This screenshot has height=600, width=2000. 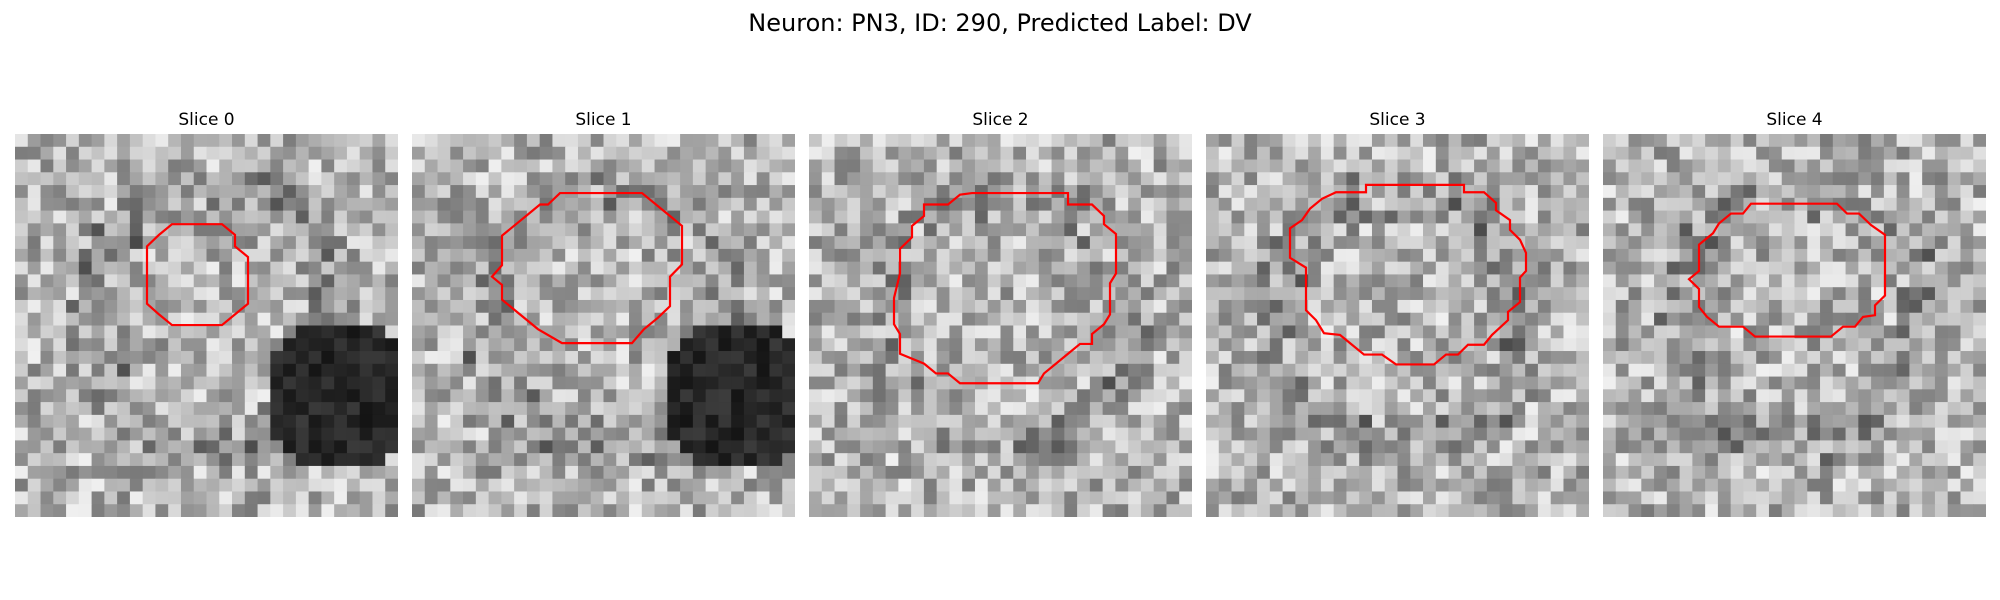 What do you see at coordinates (1397, 120) in the screenshot?
I see `panel-title: Slice 3` at bounding box center [1397, 120].